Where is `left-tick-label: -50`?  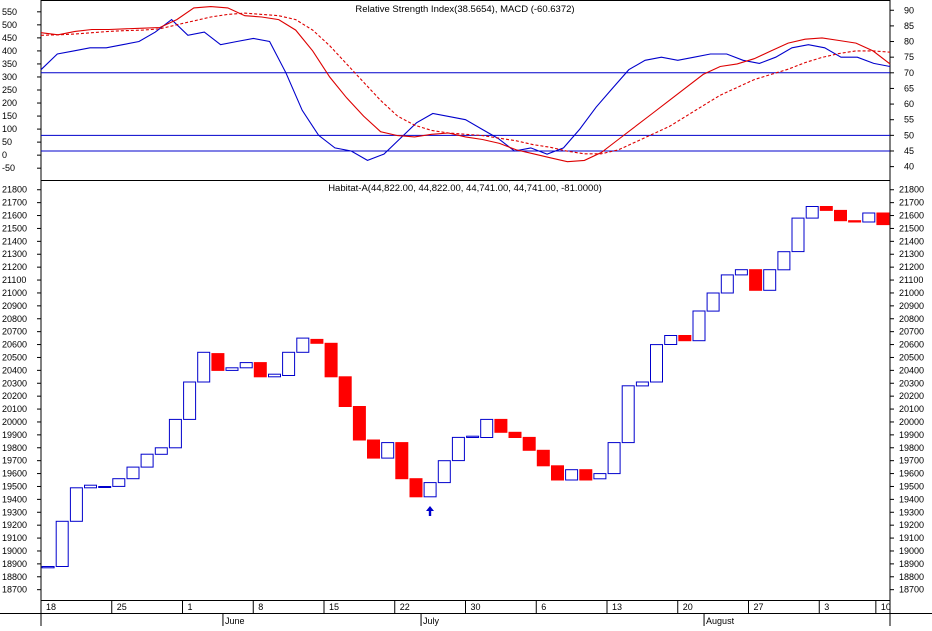 left-tick-label: -50 is located at coordinates (8, 168).